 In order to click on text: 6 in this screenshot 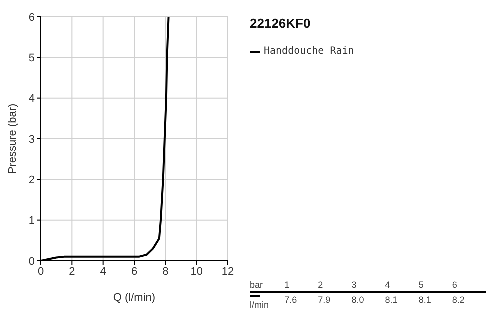, I will do `click(455, 286)`.